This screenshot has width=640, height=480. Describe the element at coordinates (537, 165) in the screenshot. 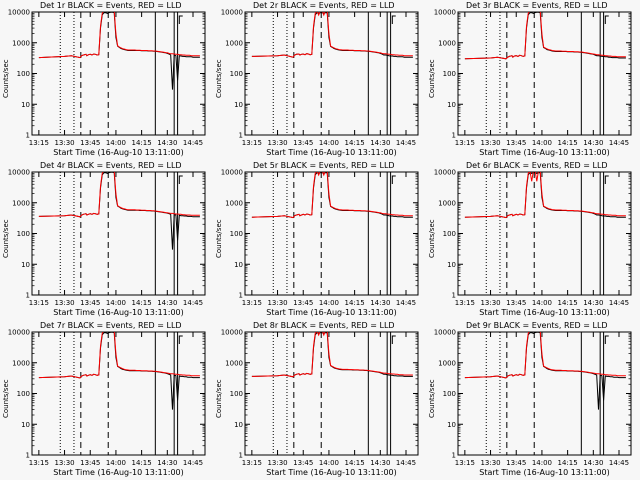

I see `panel-title: Det 6r BLACK = Events, RED = LLD` at that location.